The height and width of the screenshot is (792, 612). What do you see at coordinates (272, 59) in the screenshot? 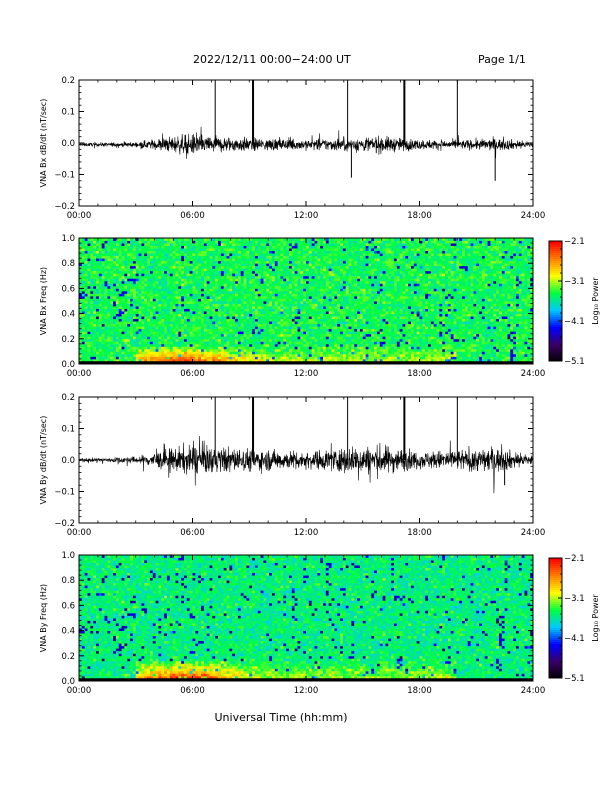
I see `figure-title: 2022/12/11 00:00−24:00 UT` at bounding box center [272, 59].